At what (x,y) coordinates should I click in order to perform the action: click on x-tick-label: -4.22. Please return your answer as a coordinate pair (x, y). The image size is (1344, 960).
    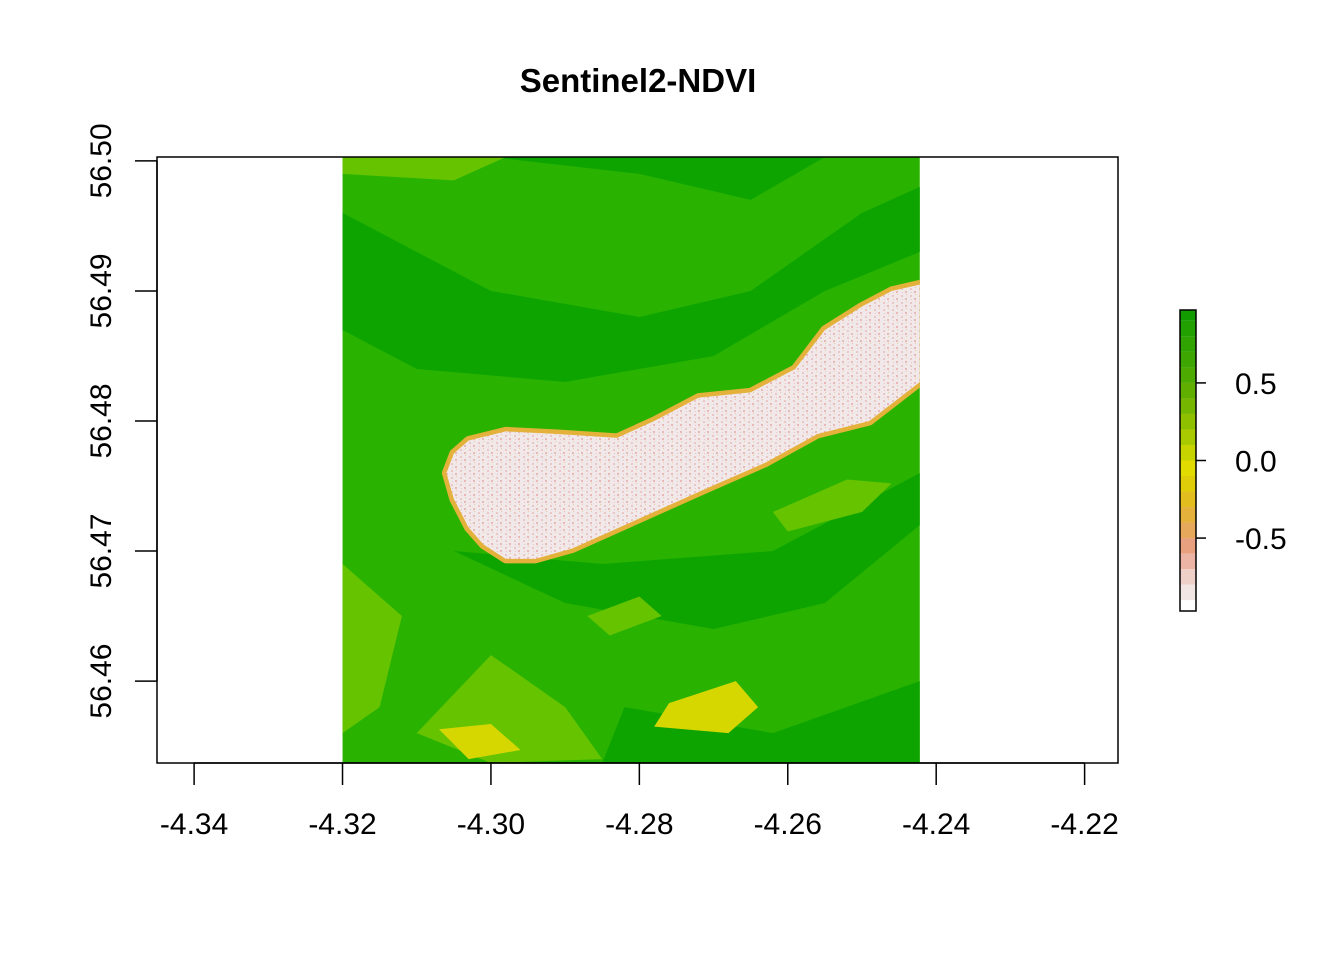
    Looking at the image, I should click on (1084, 824).